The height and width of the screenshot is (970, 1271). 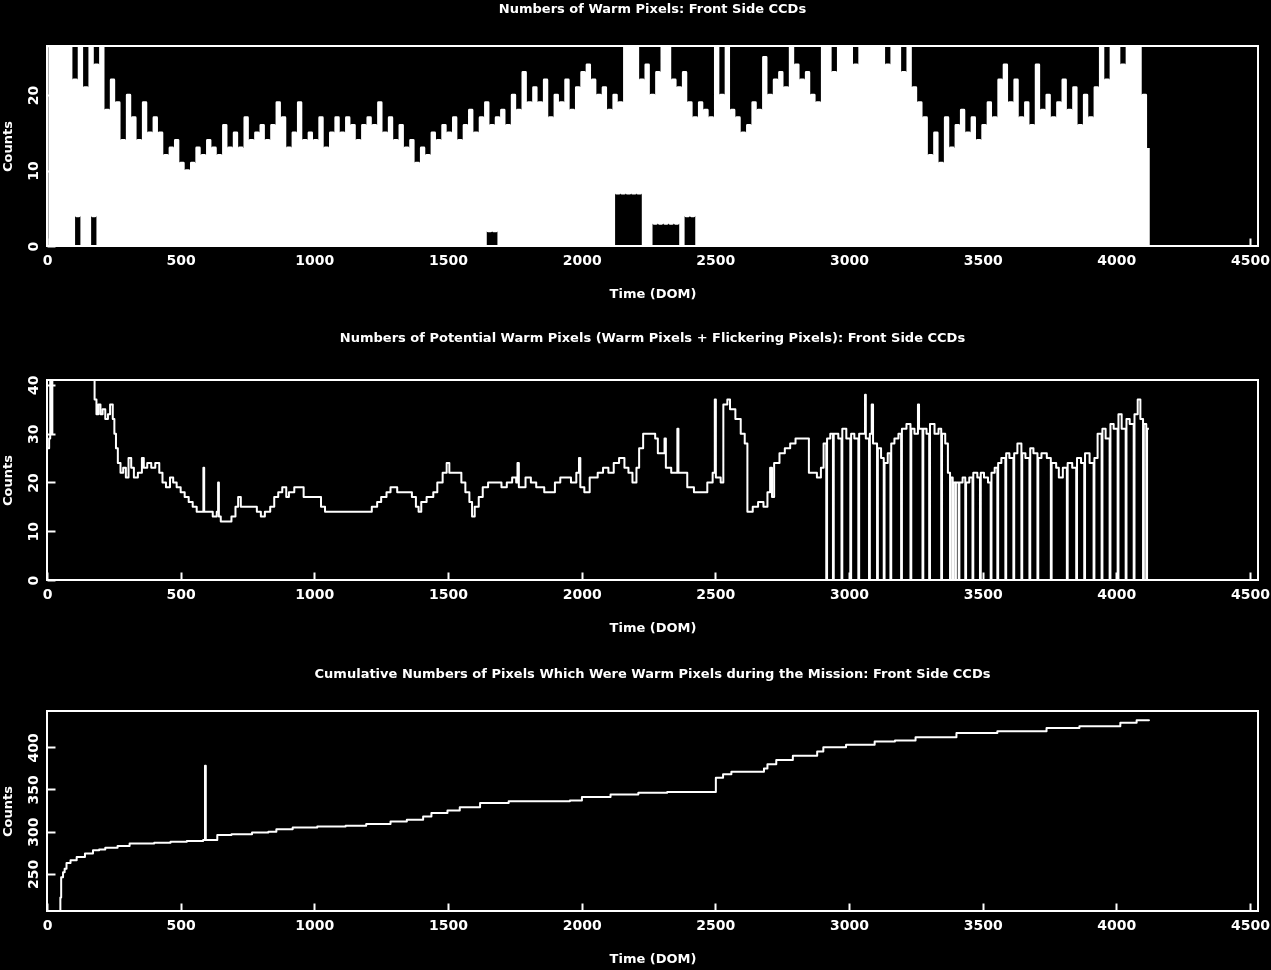 What do you see at coordinates (32, 790) in the screenshot?
I see `y-tick-label: 350` at bounding box center [32, 790].